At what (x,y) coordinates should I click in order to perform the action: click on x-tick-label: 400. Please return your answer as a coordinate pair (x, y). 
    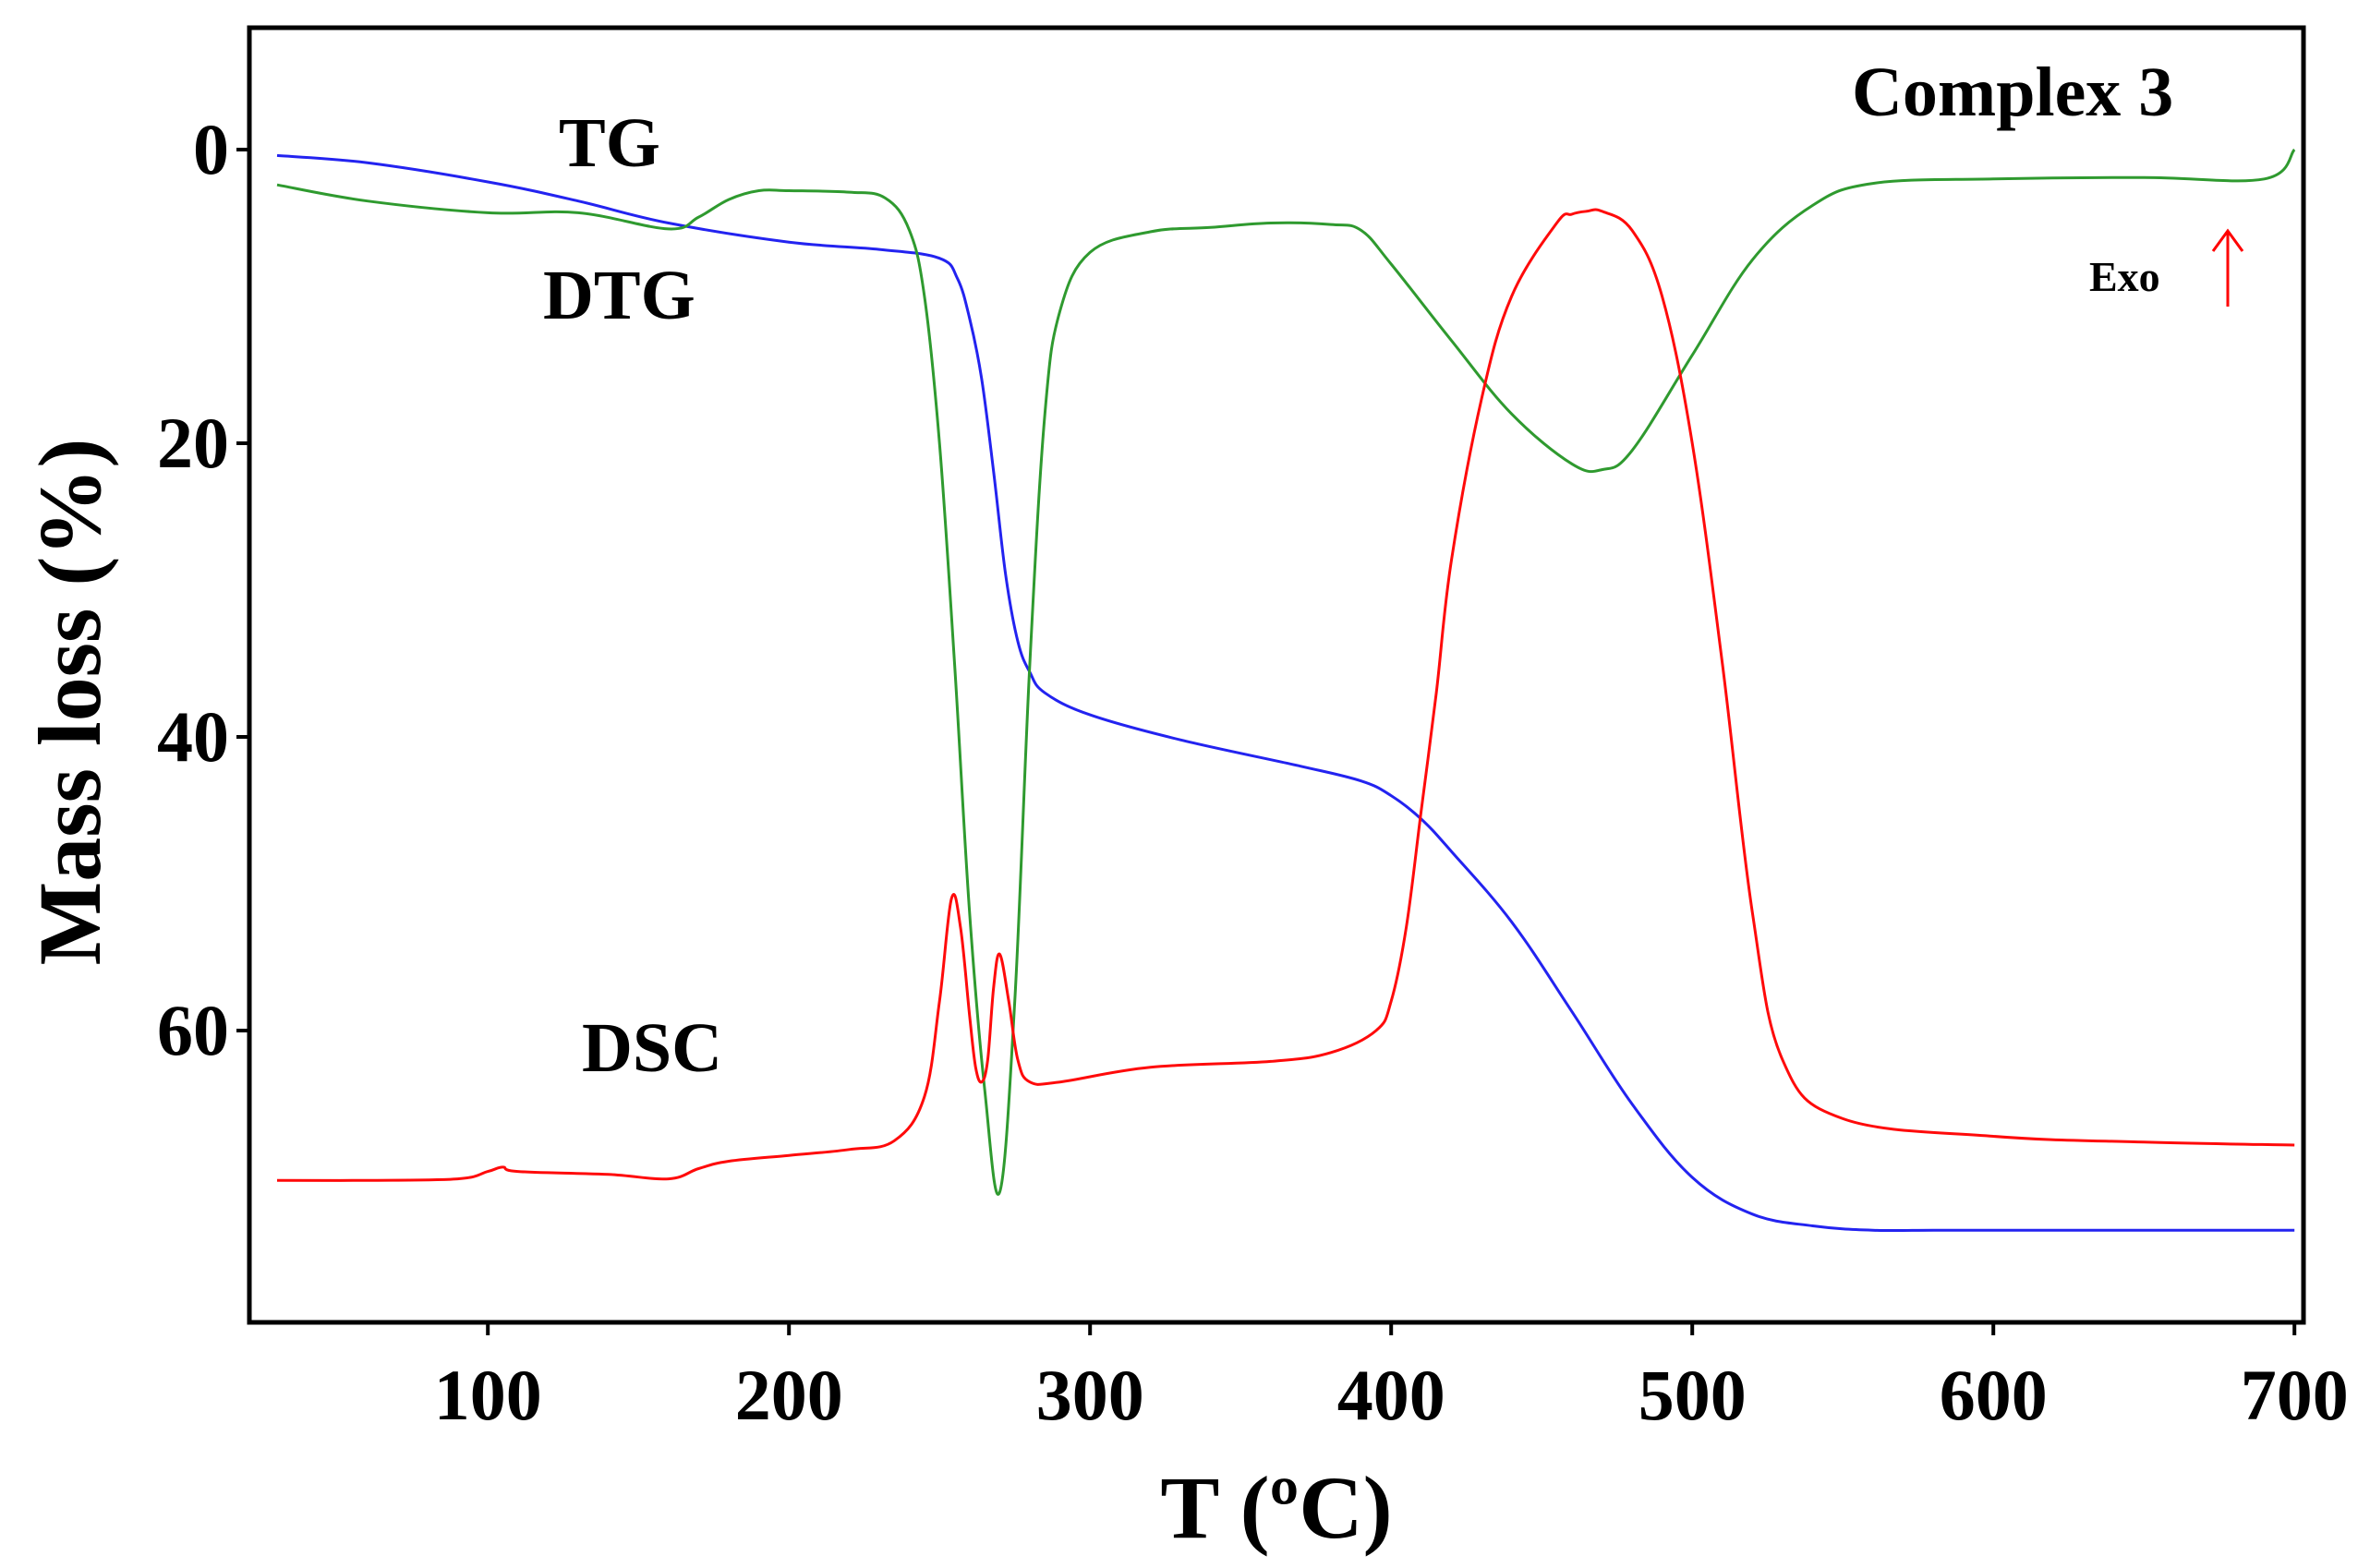
    Looking at the image, I should click on (1391, 1395).